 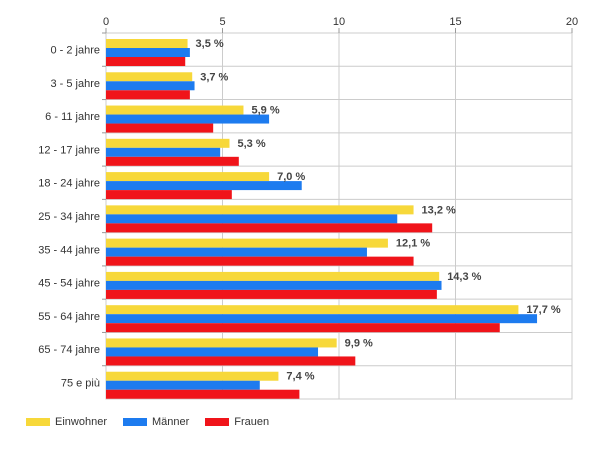 I want to click on data-label: 3,5 %, so click(x=210, y=44).